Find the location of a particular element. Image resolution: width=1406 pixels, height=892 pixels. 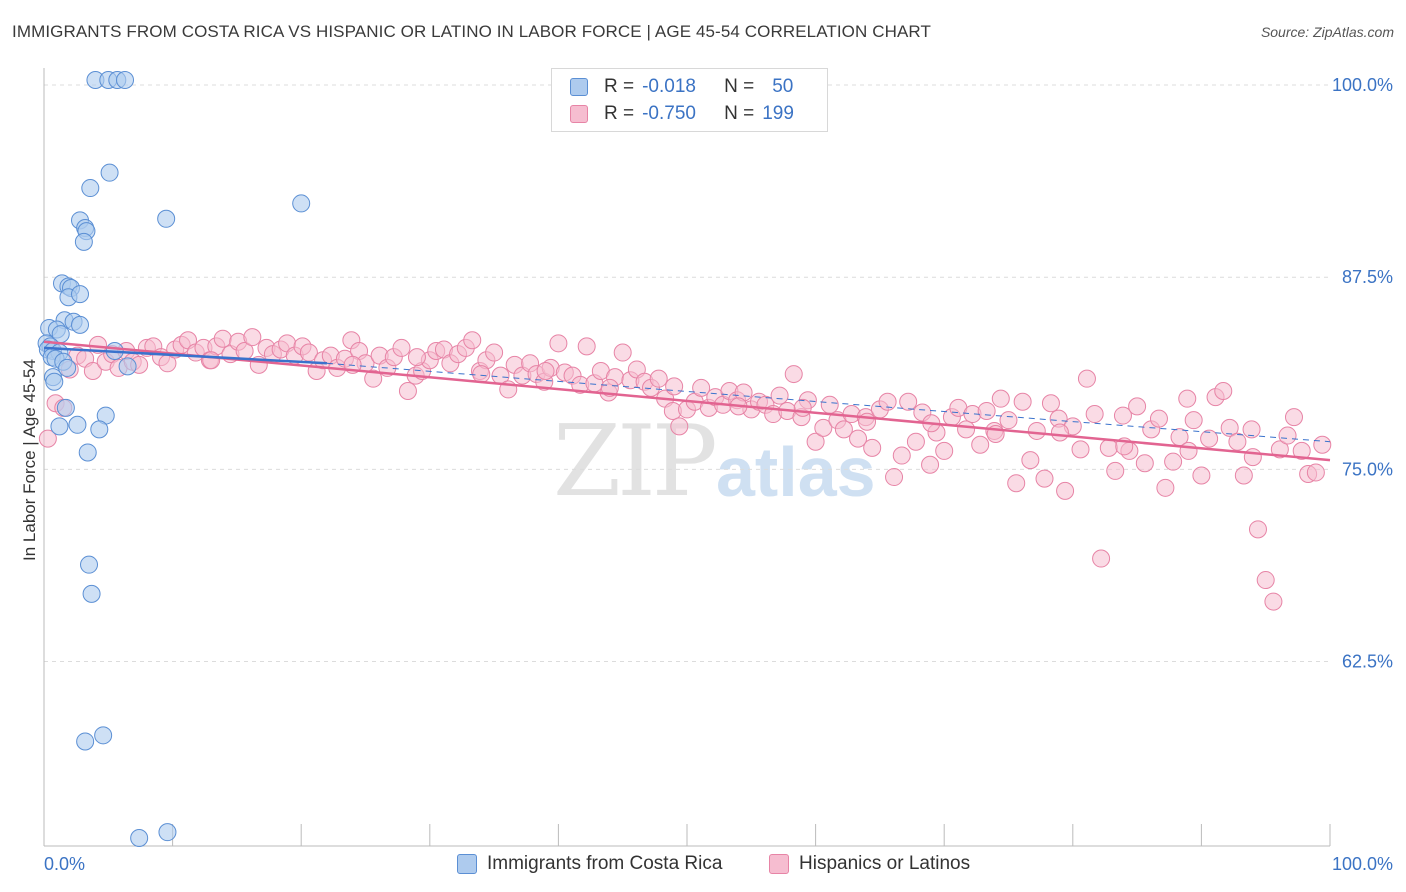

bottom-legend-hispanic: Hispanics or Latinos is located at coordinates (869, 864).